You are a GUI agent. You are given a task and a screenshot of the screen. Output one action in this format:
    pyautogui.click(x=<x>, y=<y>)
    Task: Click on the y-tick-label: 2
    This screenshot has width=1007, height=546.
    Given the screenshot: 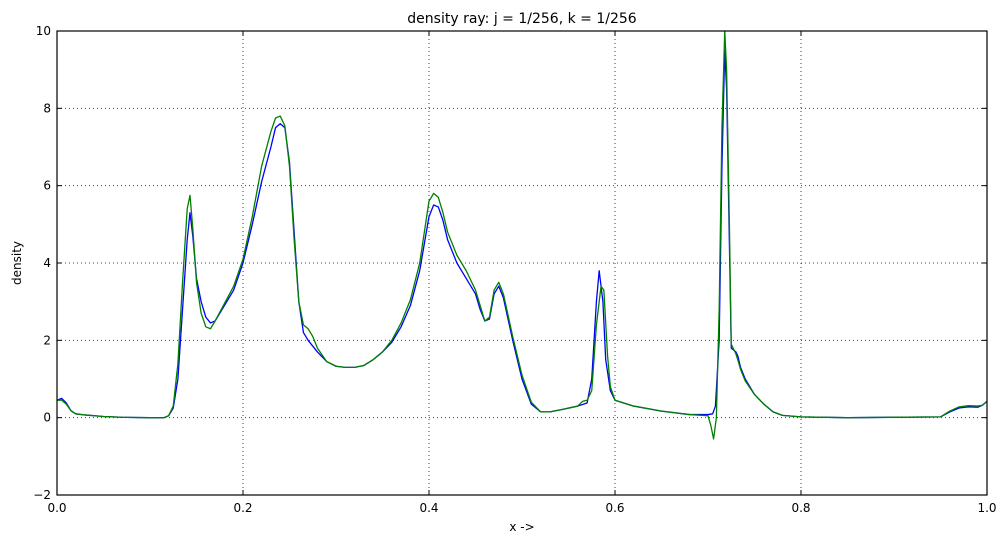 What is the action you would take?
    pyautogui.click(x=47, y=340)
    